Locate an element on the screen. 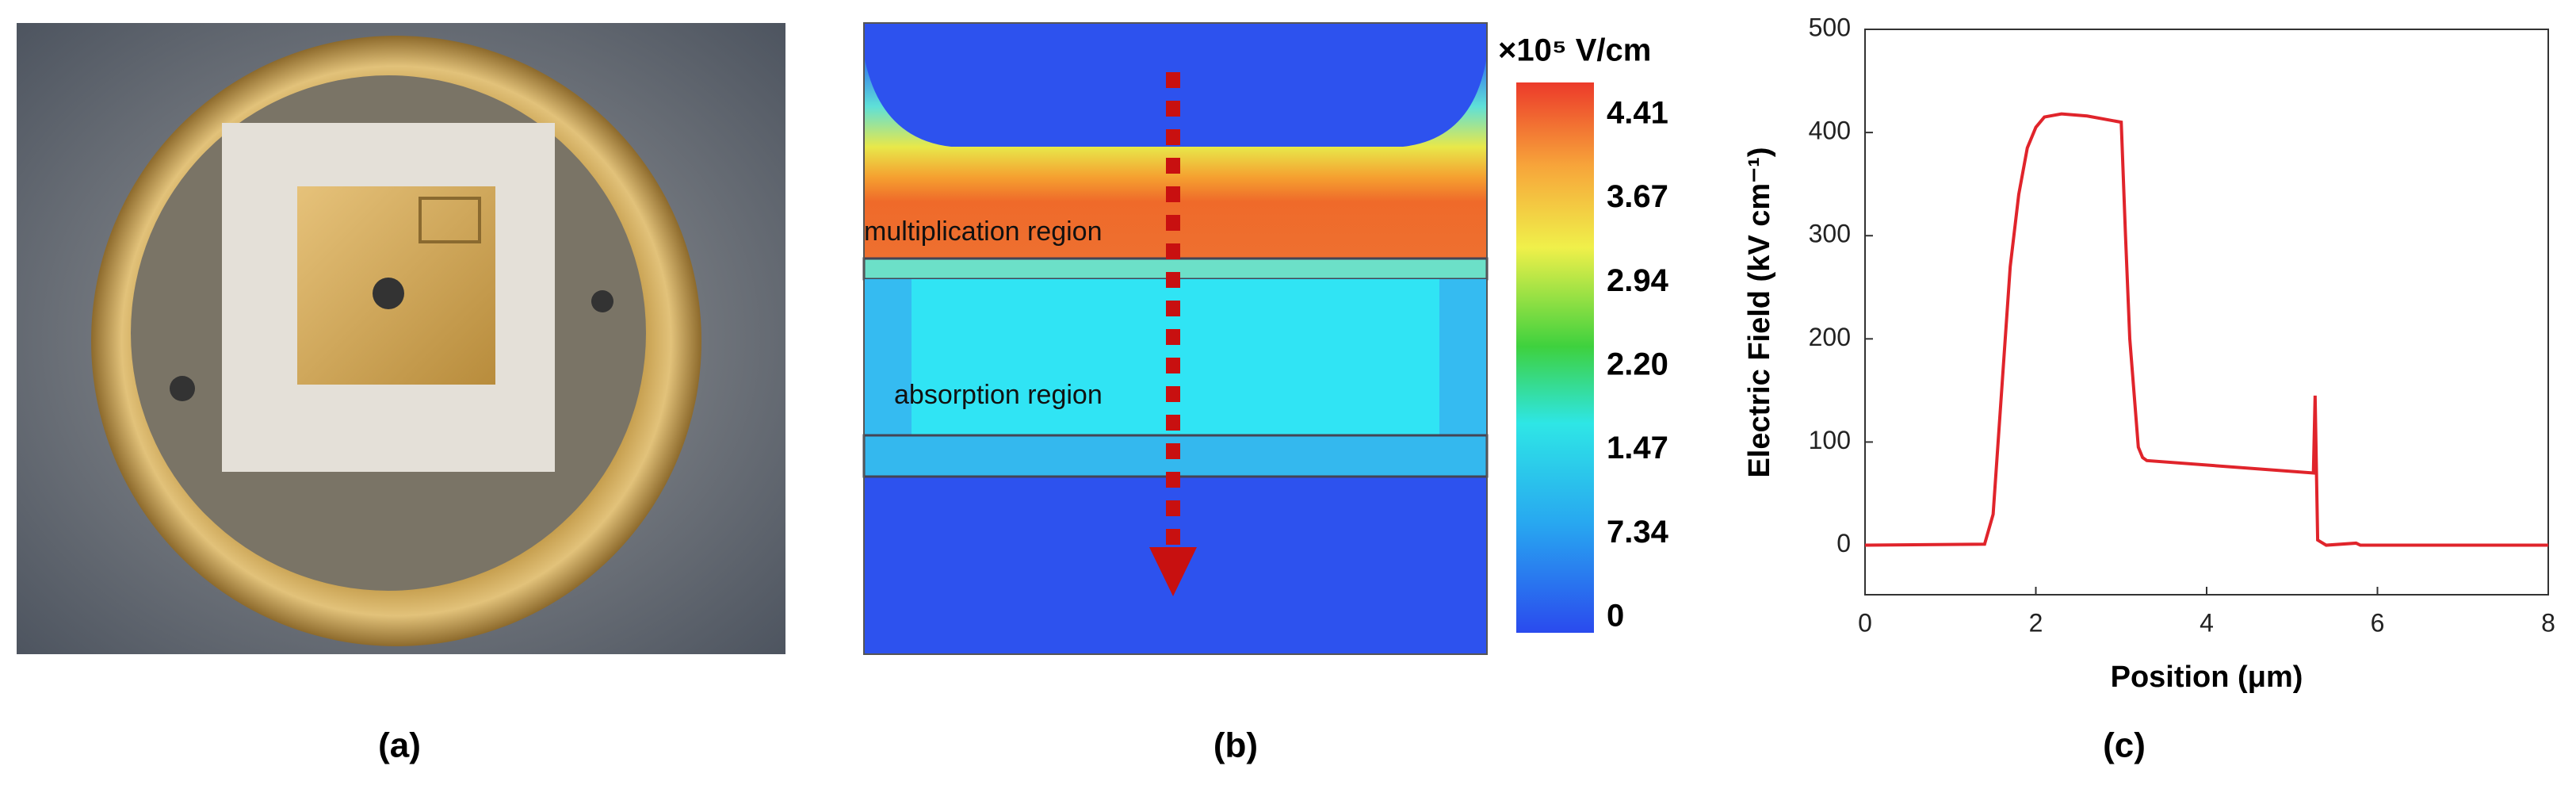 The image size is (2576, 789). colorbar is located at coordinates (1555, 357).